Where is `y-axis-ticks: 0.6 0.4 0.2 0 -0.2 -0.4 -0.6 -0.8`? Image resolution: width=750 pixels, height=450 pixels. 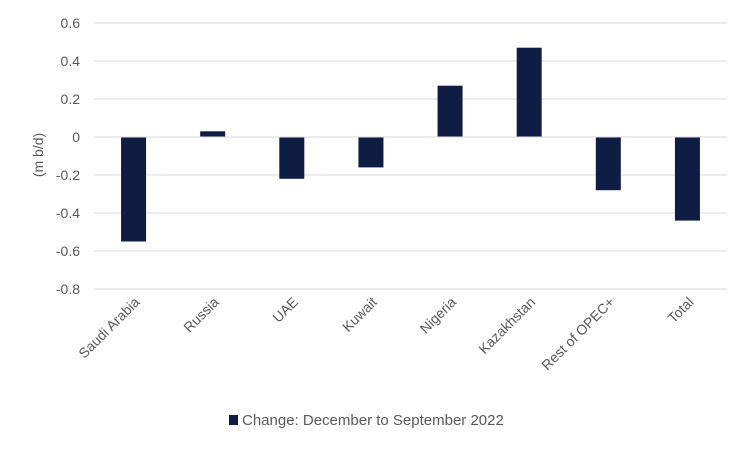
y-axis-ticks: 0.6 0.4 0.2 0 -0.2 -0.4 -0.6 -0.8 is located at coordinates (68, 156).